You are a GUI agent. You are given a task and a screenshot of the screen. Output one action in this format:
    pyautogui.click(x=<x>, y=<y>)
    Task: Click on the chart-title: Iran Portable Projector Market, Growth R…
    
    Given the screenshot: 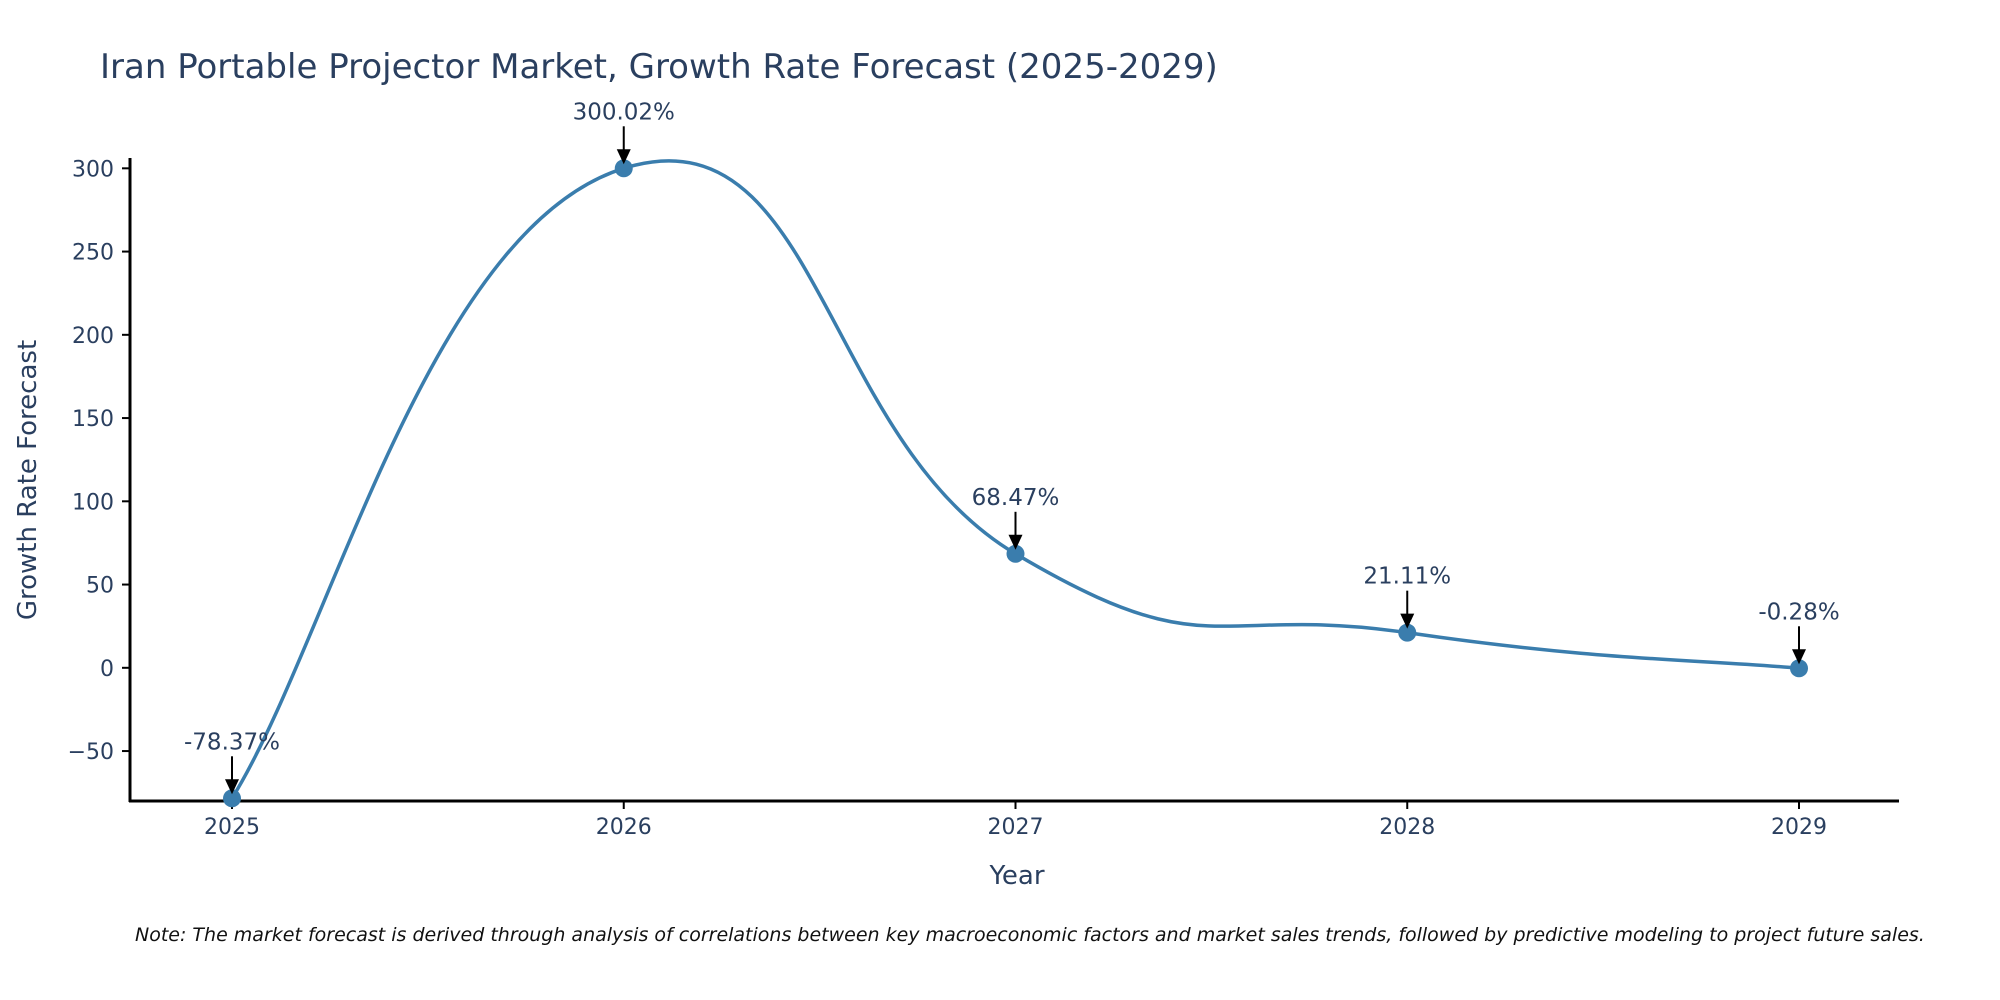 What is the action you would take?
    pyautogui.click(x=659, y=67)
    